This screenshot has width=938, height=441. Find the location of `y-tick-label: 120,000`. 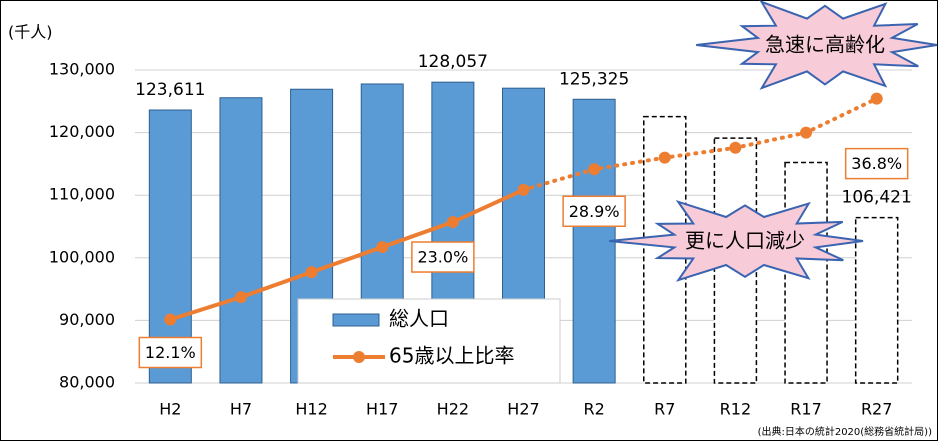

y-tick-label: 120,000 is located at coordinates (82, 131).